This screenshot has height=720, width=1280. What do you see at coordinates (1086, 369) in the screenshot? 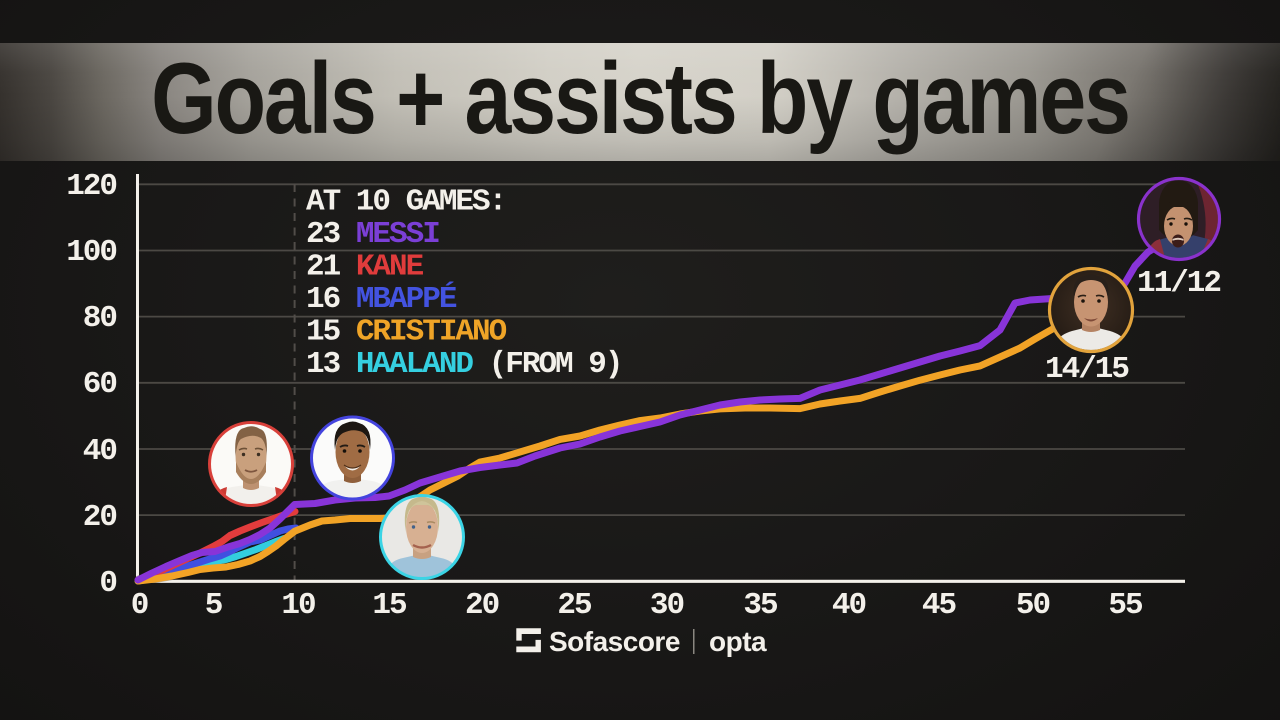
I see `svg-text: 14/15` at bounding box center [1086, 369].